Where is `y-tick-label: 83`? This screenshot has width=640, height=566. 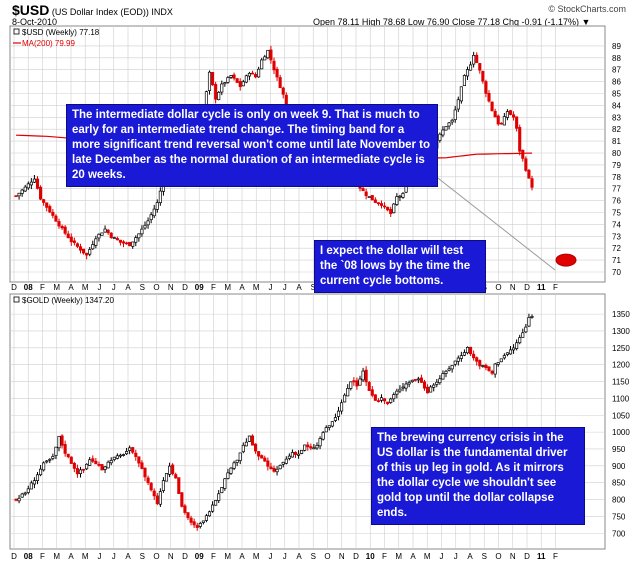
y-tick-label: 83 is located at coordinates (616, 117).